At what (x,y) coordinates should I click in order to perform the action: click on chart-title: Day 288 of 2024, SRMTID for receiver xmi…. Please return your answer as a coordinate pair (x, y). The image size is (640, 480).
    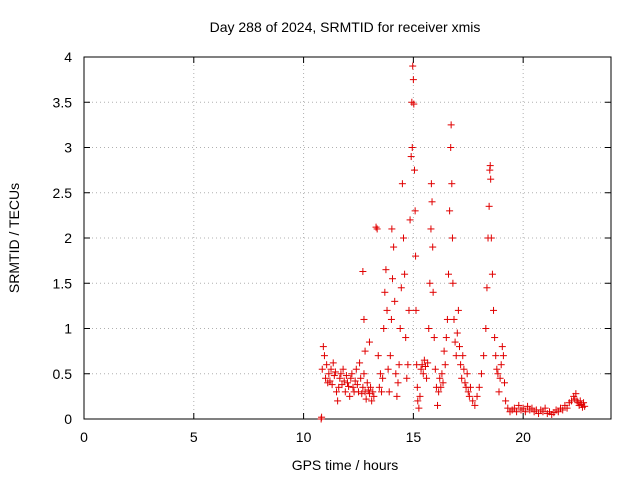
    Looking at the image, I should click on (345, 27).